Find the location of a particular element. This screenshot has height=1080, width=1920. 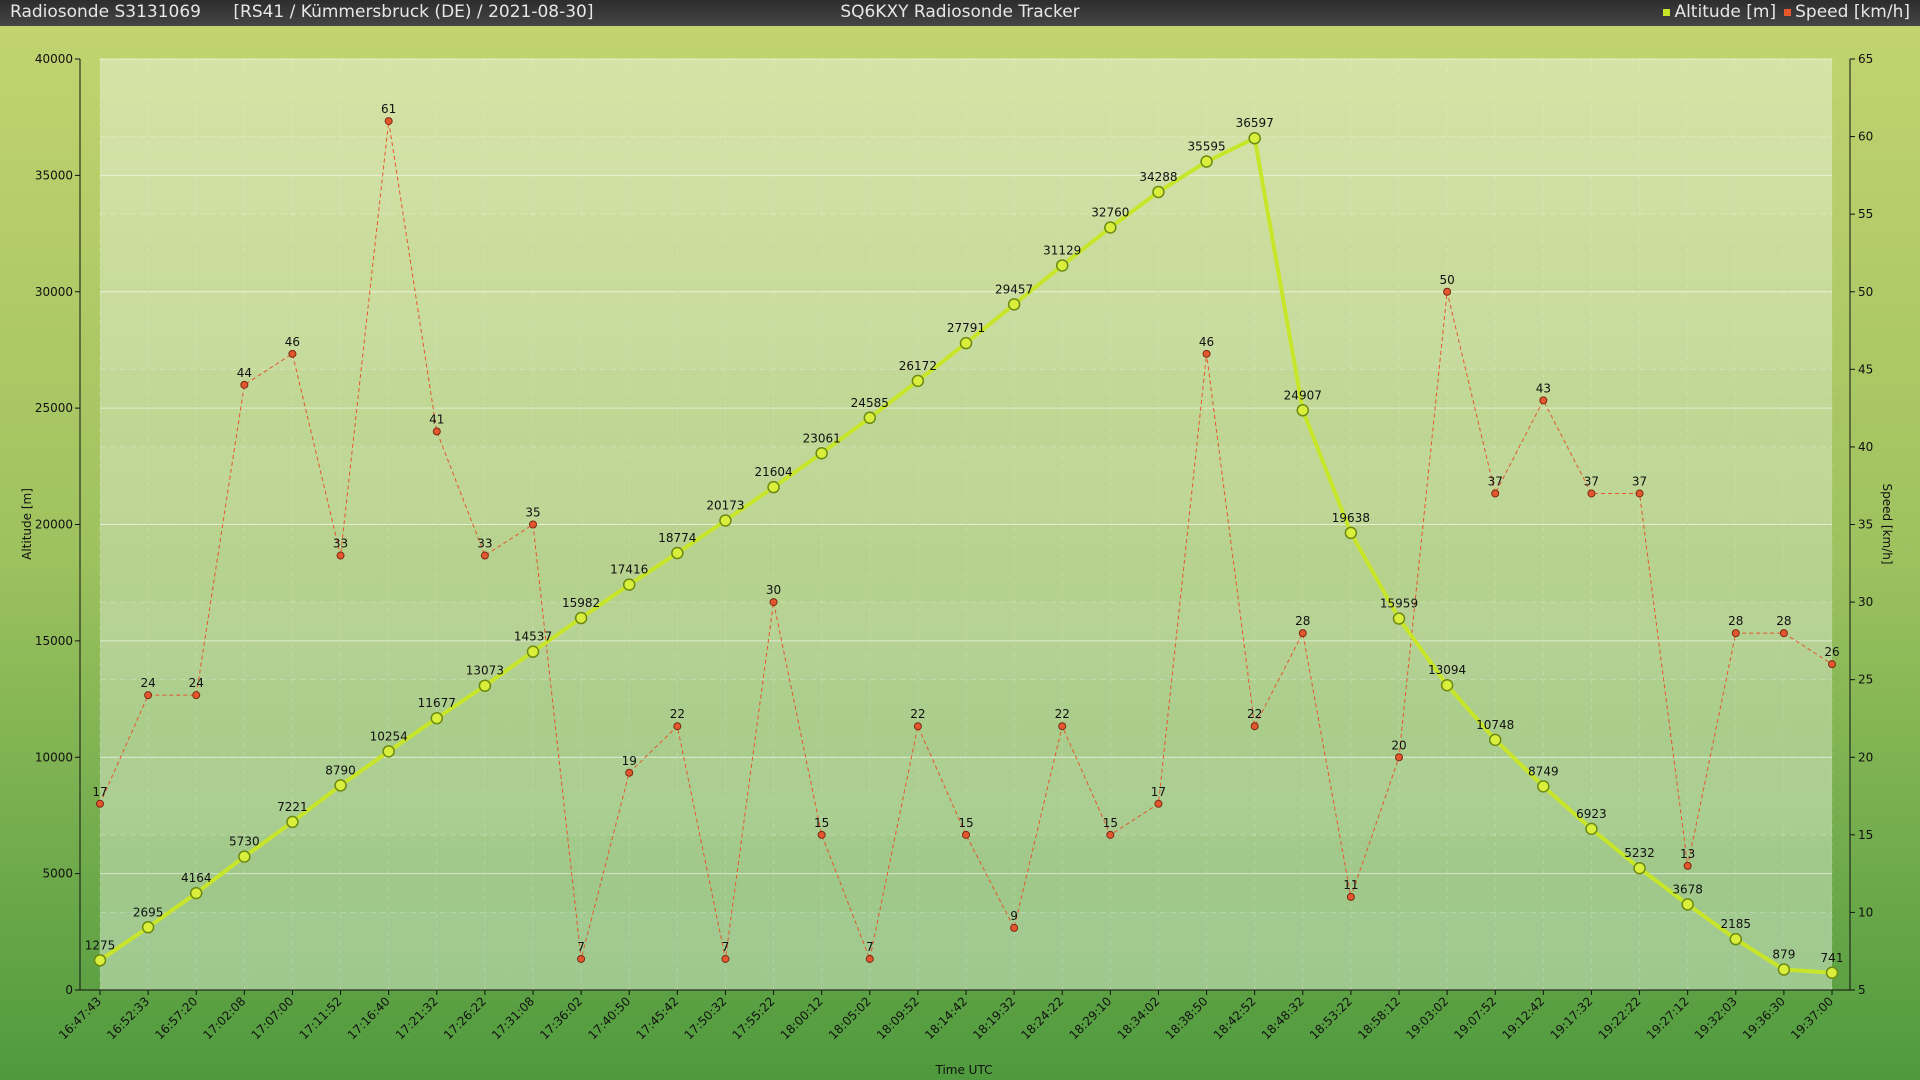

altitude-data-label: 15959 is located at coordinates (1399, 604).